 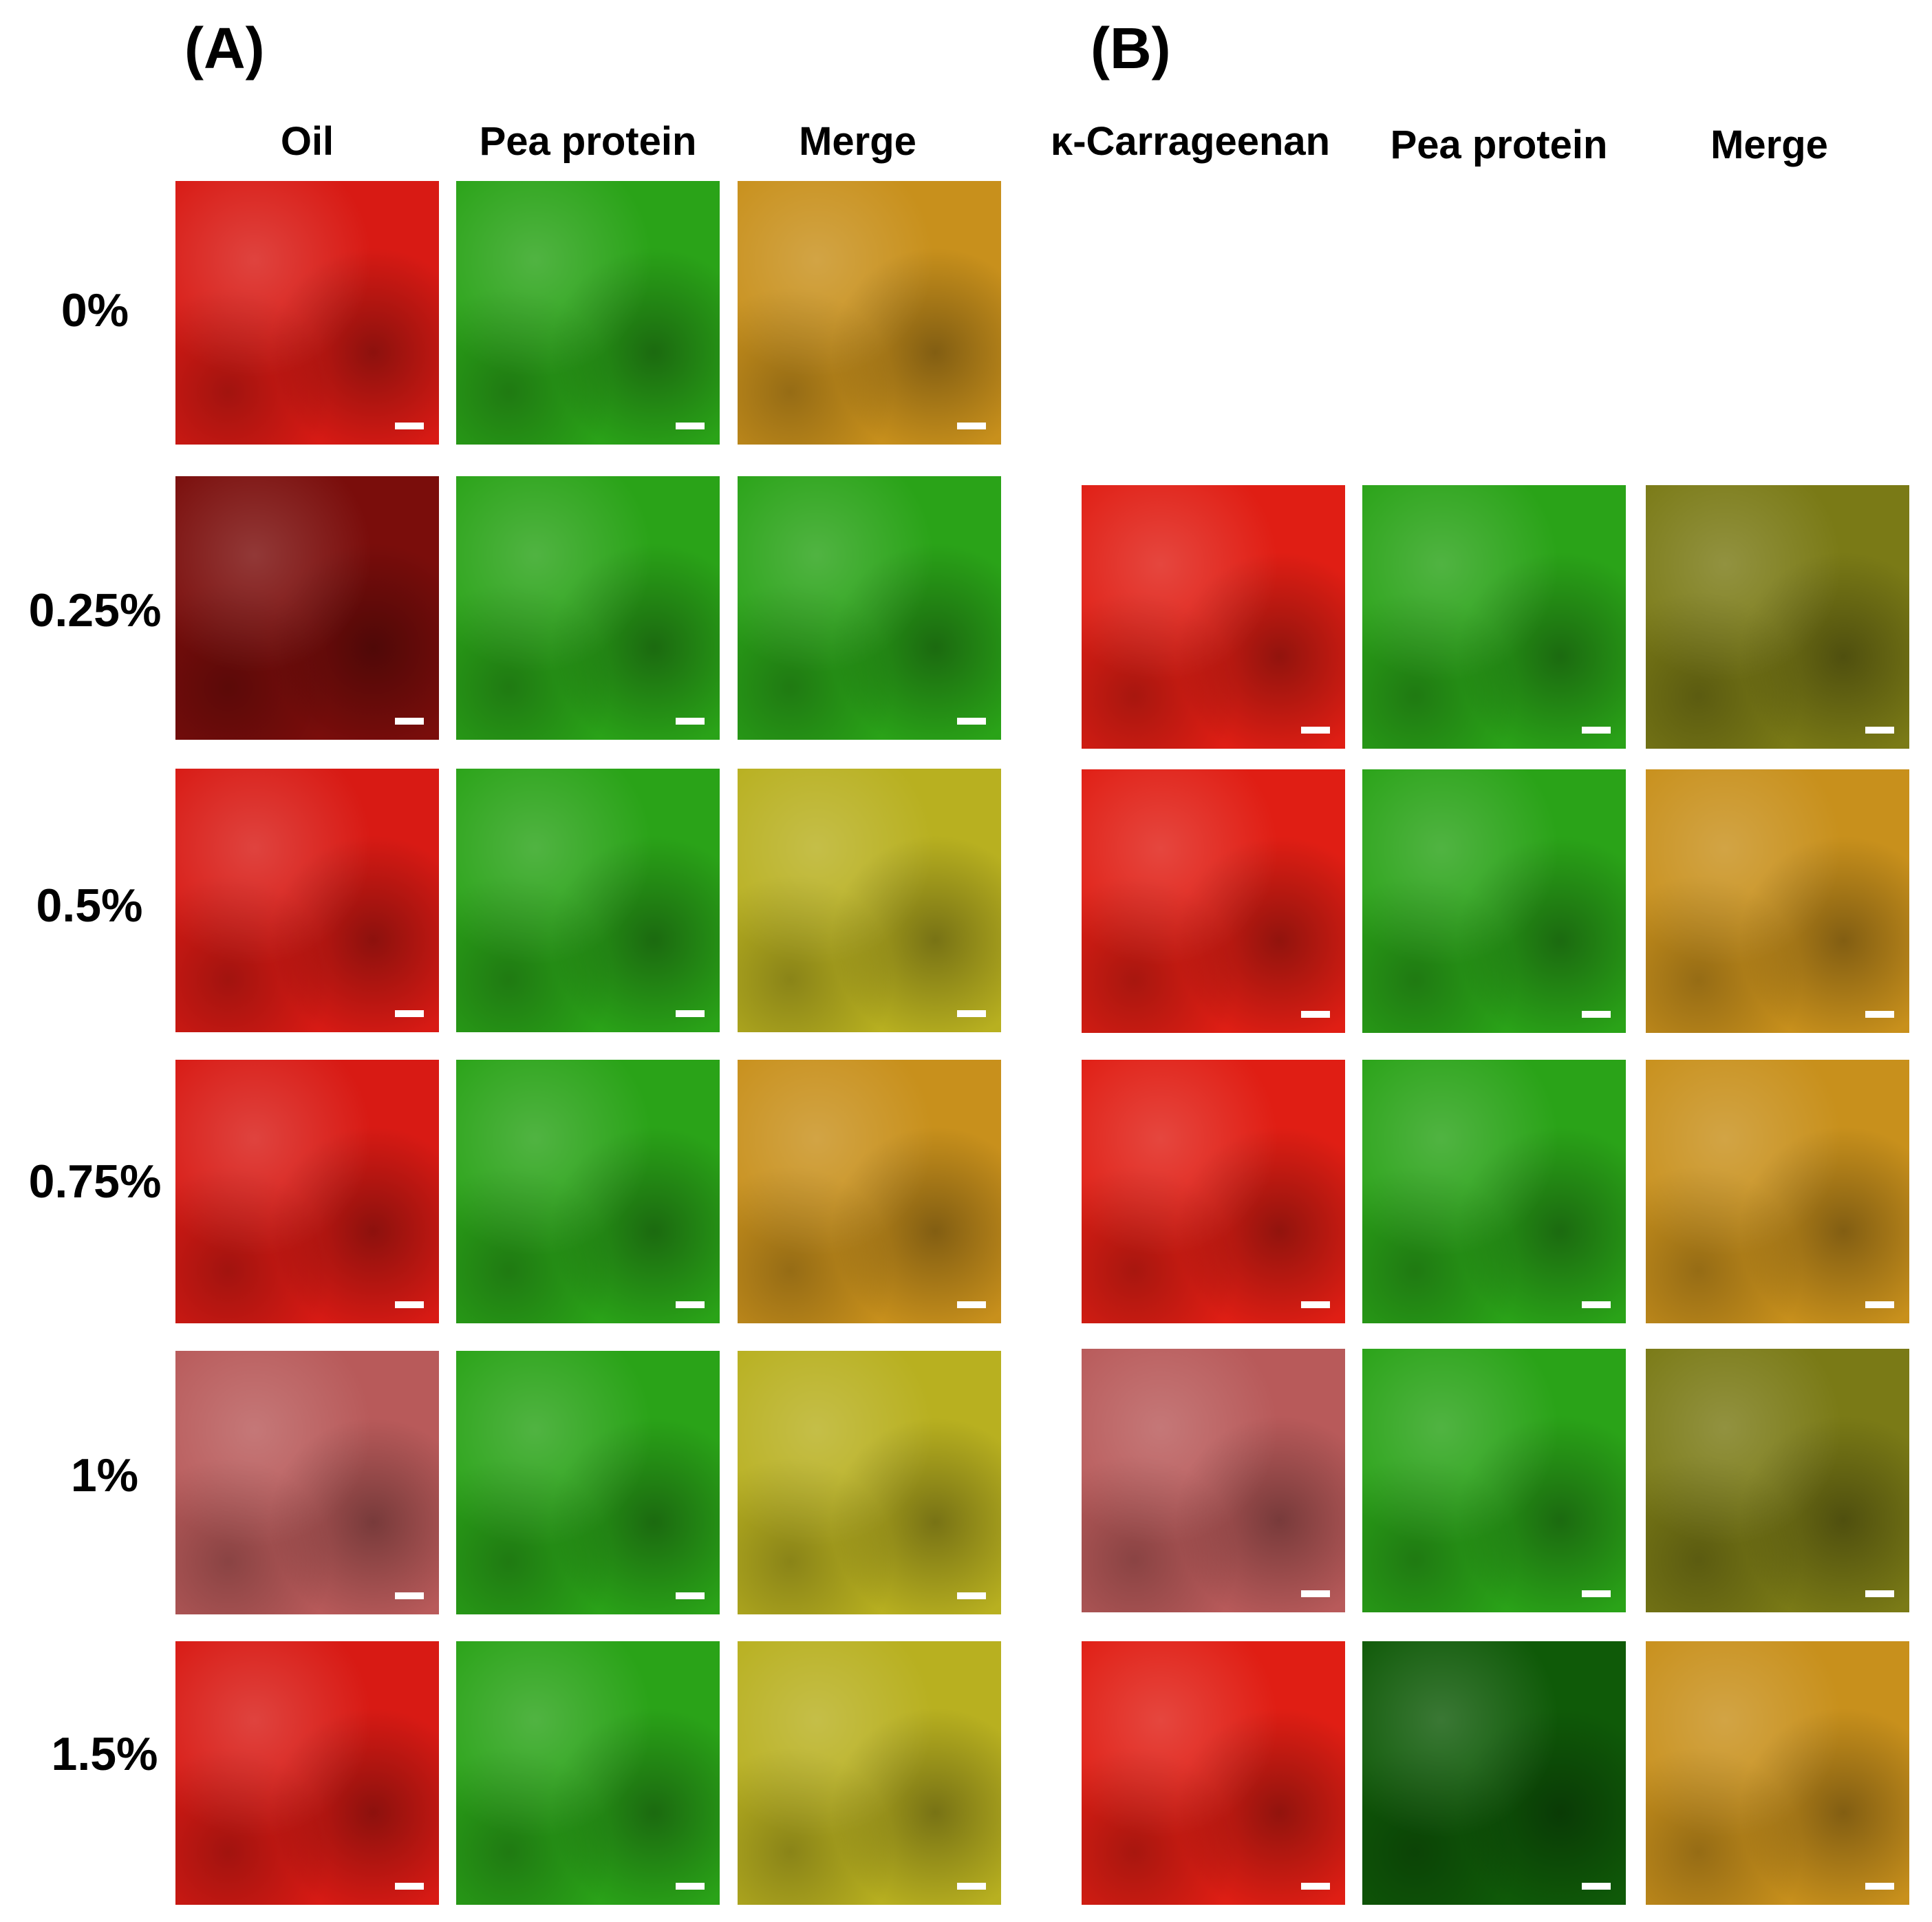 I want to click on micrograph-a-r0-ch1, so click(x=307, y=313).